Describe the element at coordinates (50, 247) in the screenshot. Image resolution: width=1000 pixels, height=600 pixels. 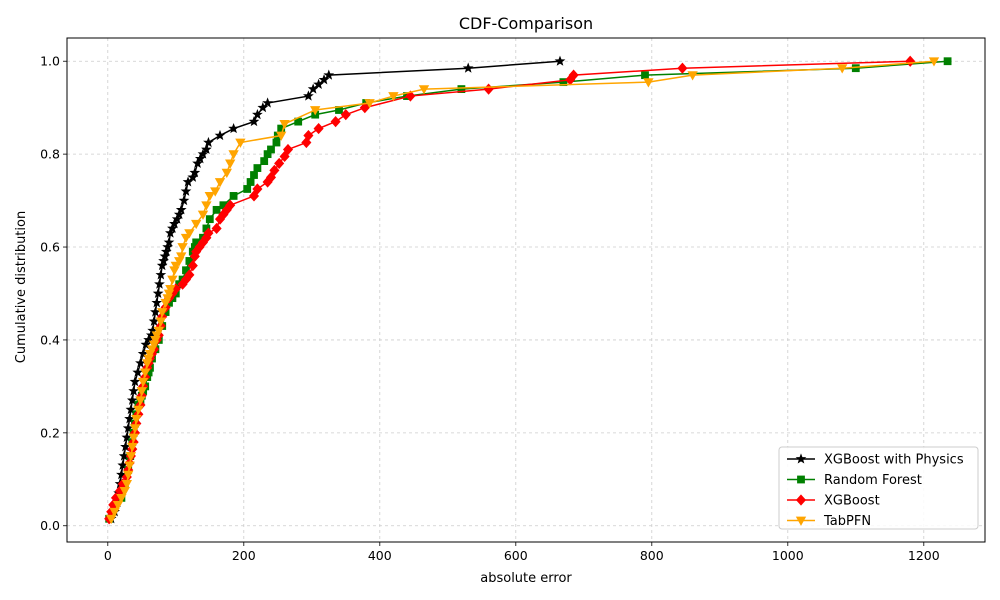
I see `y-tick-label: 0.6` at that location.